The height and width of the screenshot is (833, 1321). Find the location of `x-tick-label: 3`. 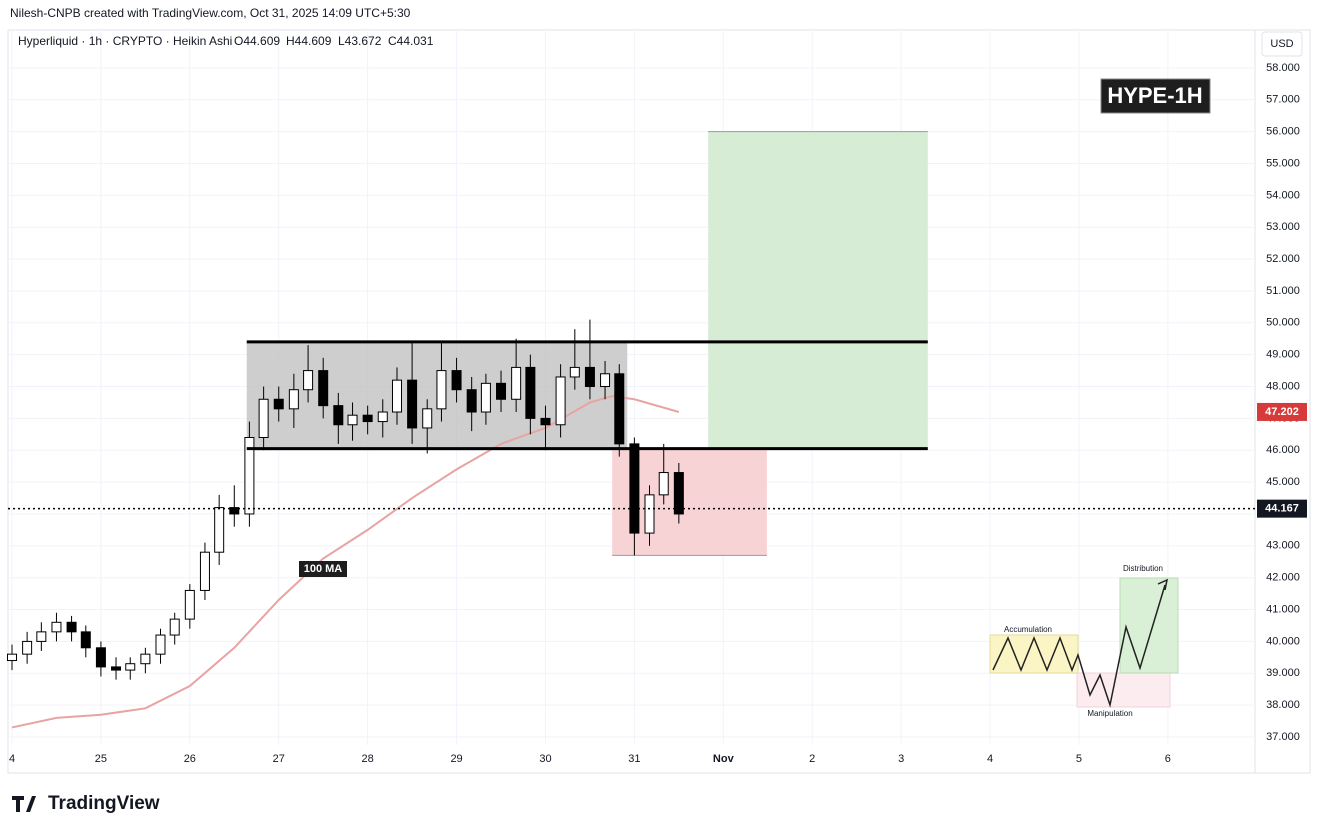

x-tick-label: 3 is located at coordinates (901, 759).